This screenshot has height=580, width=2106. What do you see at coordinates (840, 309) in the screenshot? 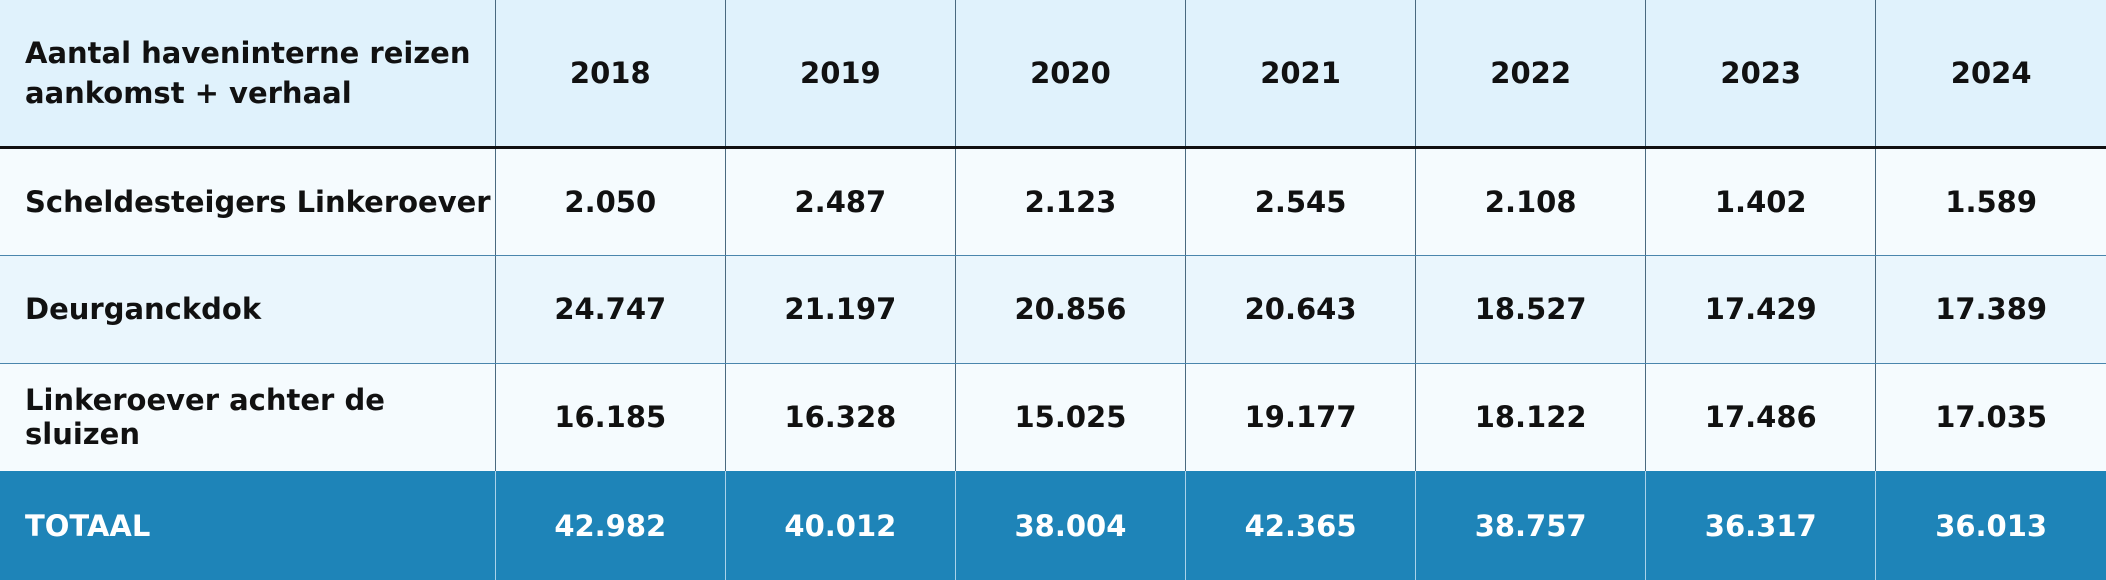
I see `value-cell: 21.197` at bounding box center [840, 309].